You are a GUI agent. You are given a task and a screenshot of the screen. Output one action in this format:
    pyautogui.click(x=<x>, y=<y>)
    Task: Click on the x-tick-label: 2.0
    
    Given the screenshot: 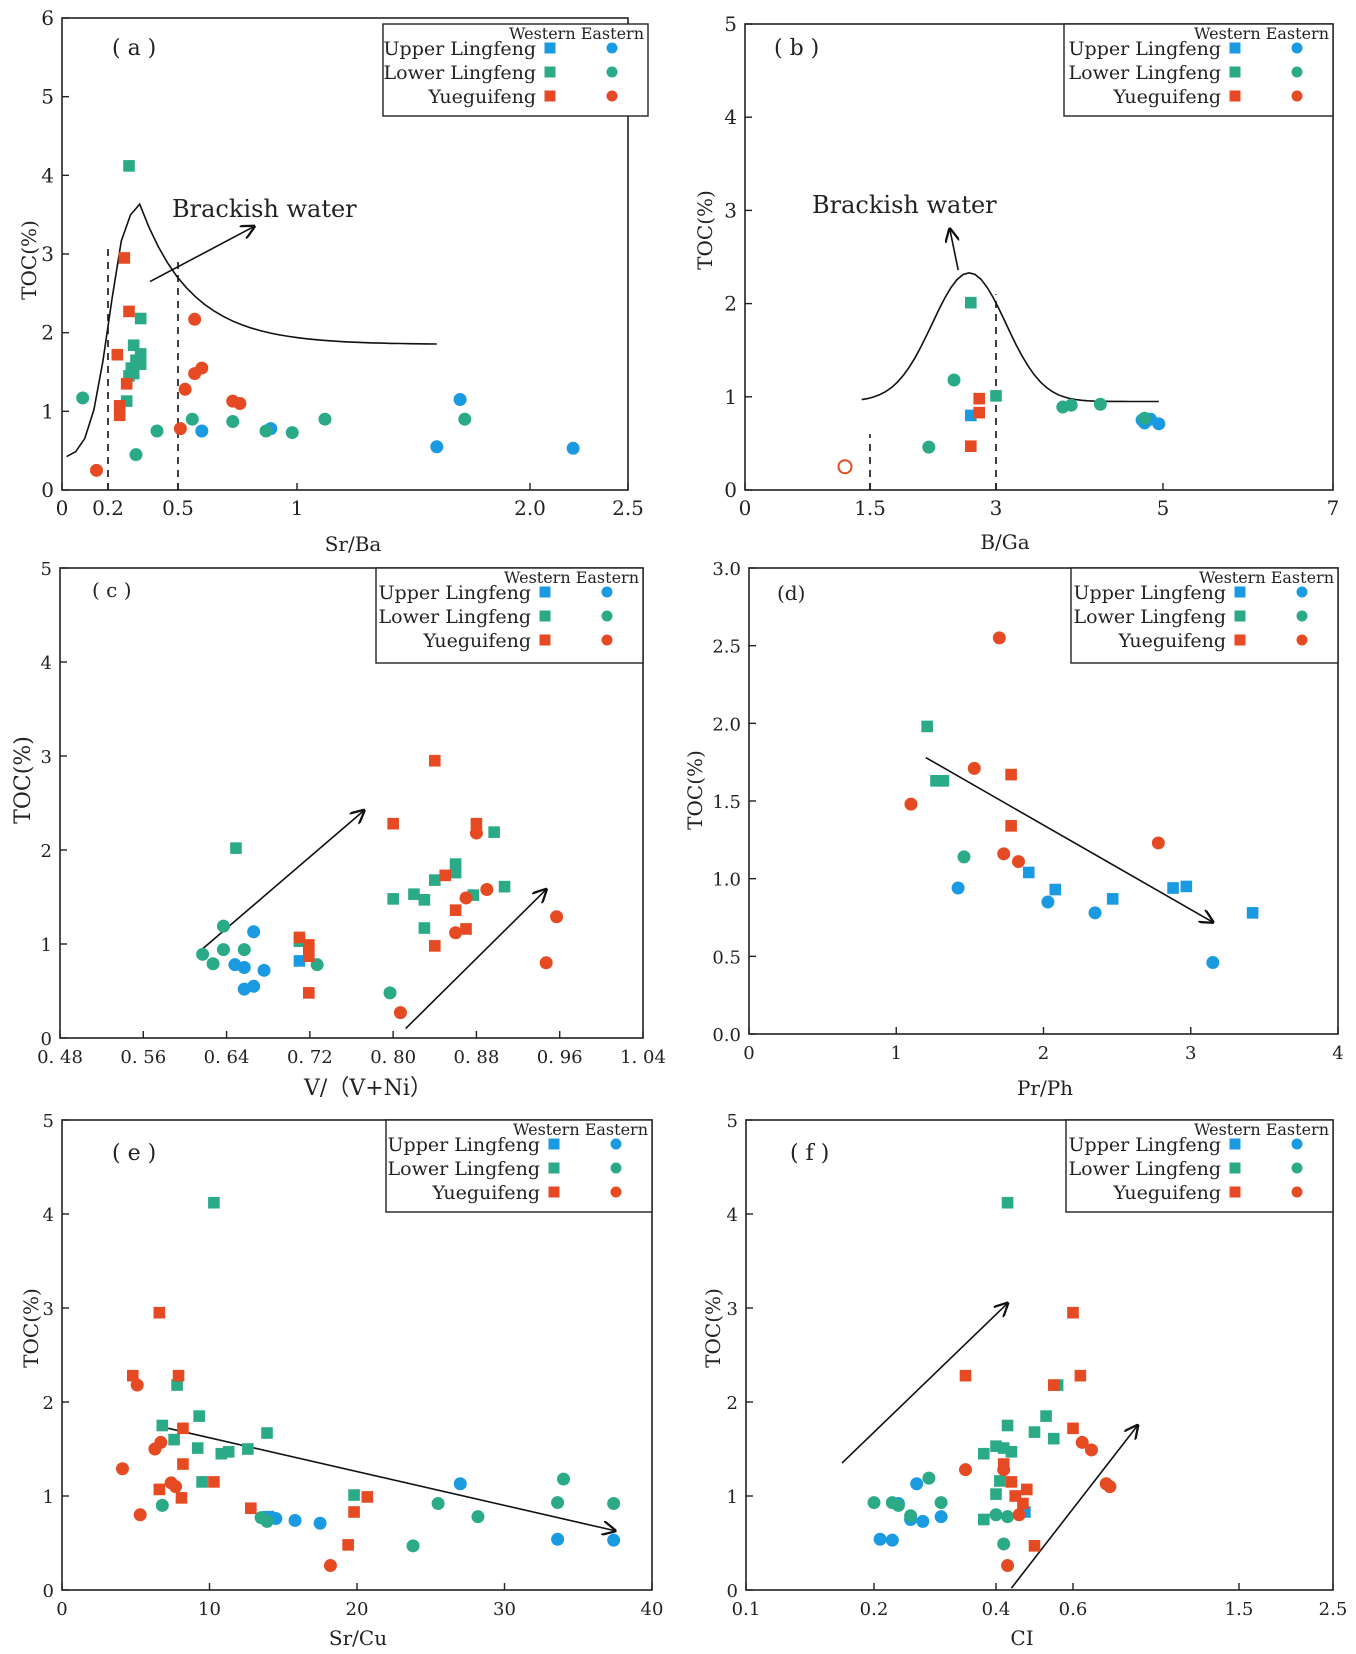 What is the action you would take?
    pyautogui.click(x=530, y=508)
    